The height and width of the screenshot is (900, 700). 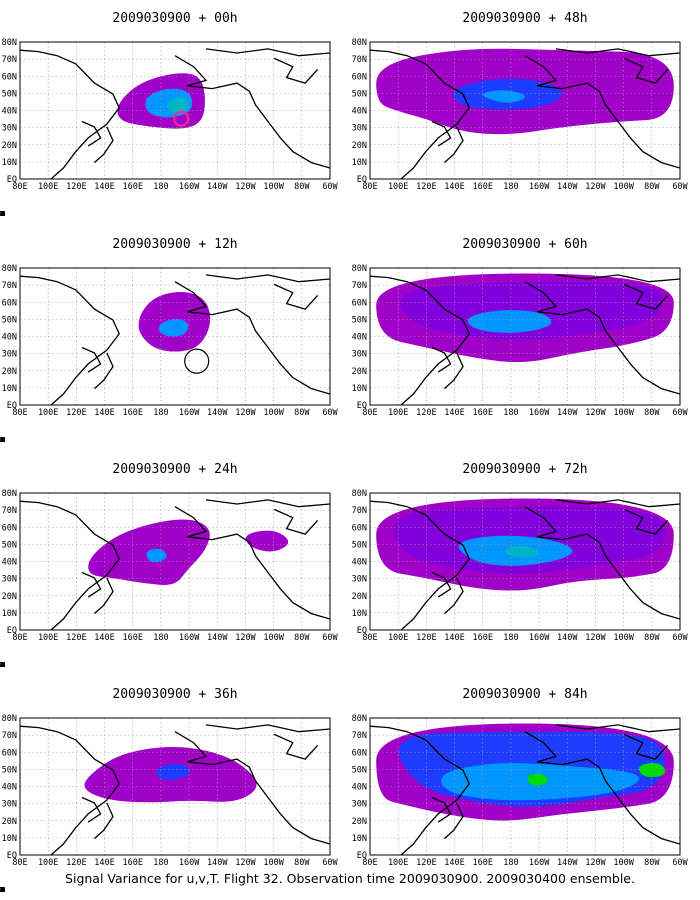 What do you see at coordinates (273, 638) in the screenshot?
I see `lon-label: 100W` at bounding box center [273, 638].